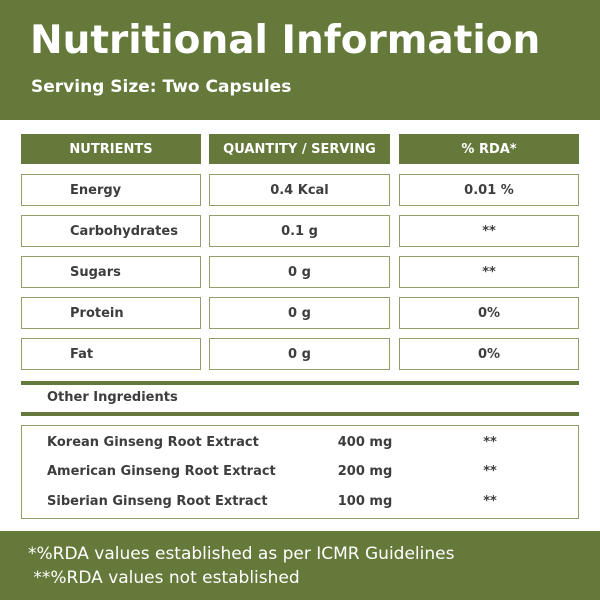  Describe the element at coordinates (489, 149) in the screenshot. I see `column-header-rda: % RDA*` at that location.